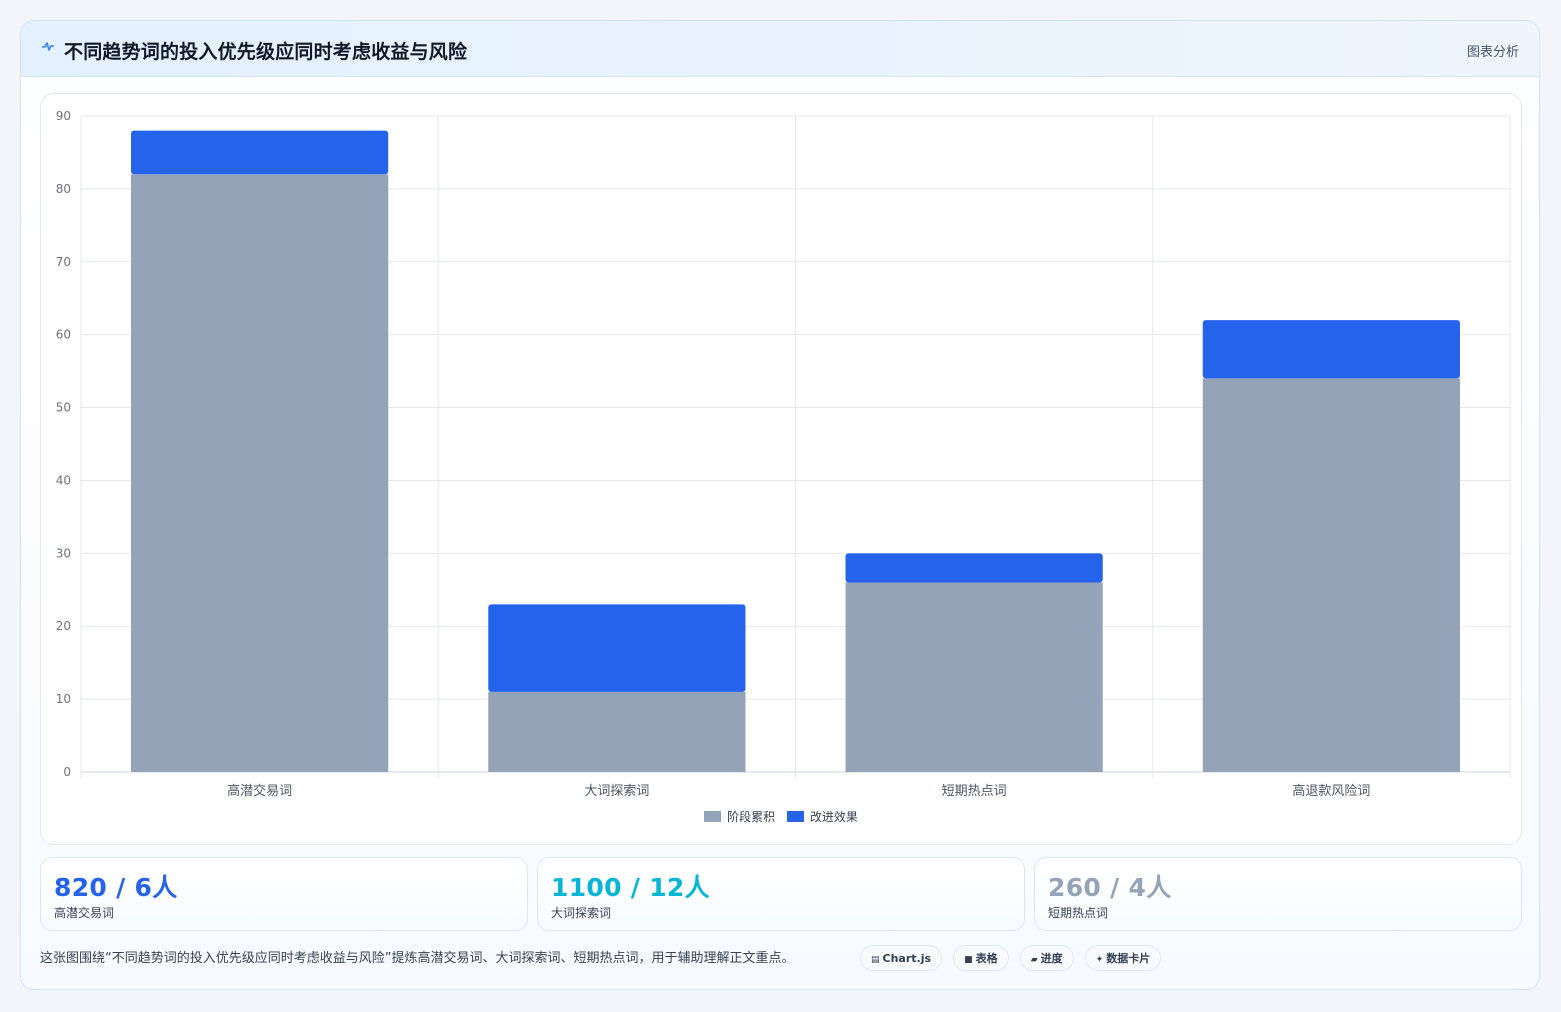 This screenshot has width=1561, height=1012. Describe the element at coordinates (974, 791) in the screenshot. I see `x-tick-label: 短期热点词` at that location.